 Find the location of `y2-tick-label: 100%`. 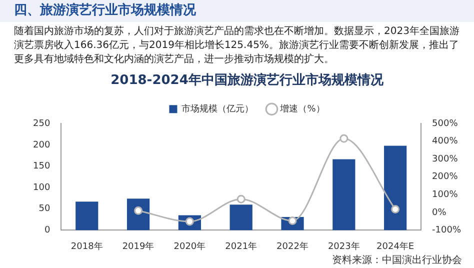

y2-tick-label: 100% is located at coordinates (445, 195).